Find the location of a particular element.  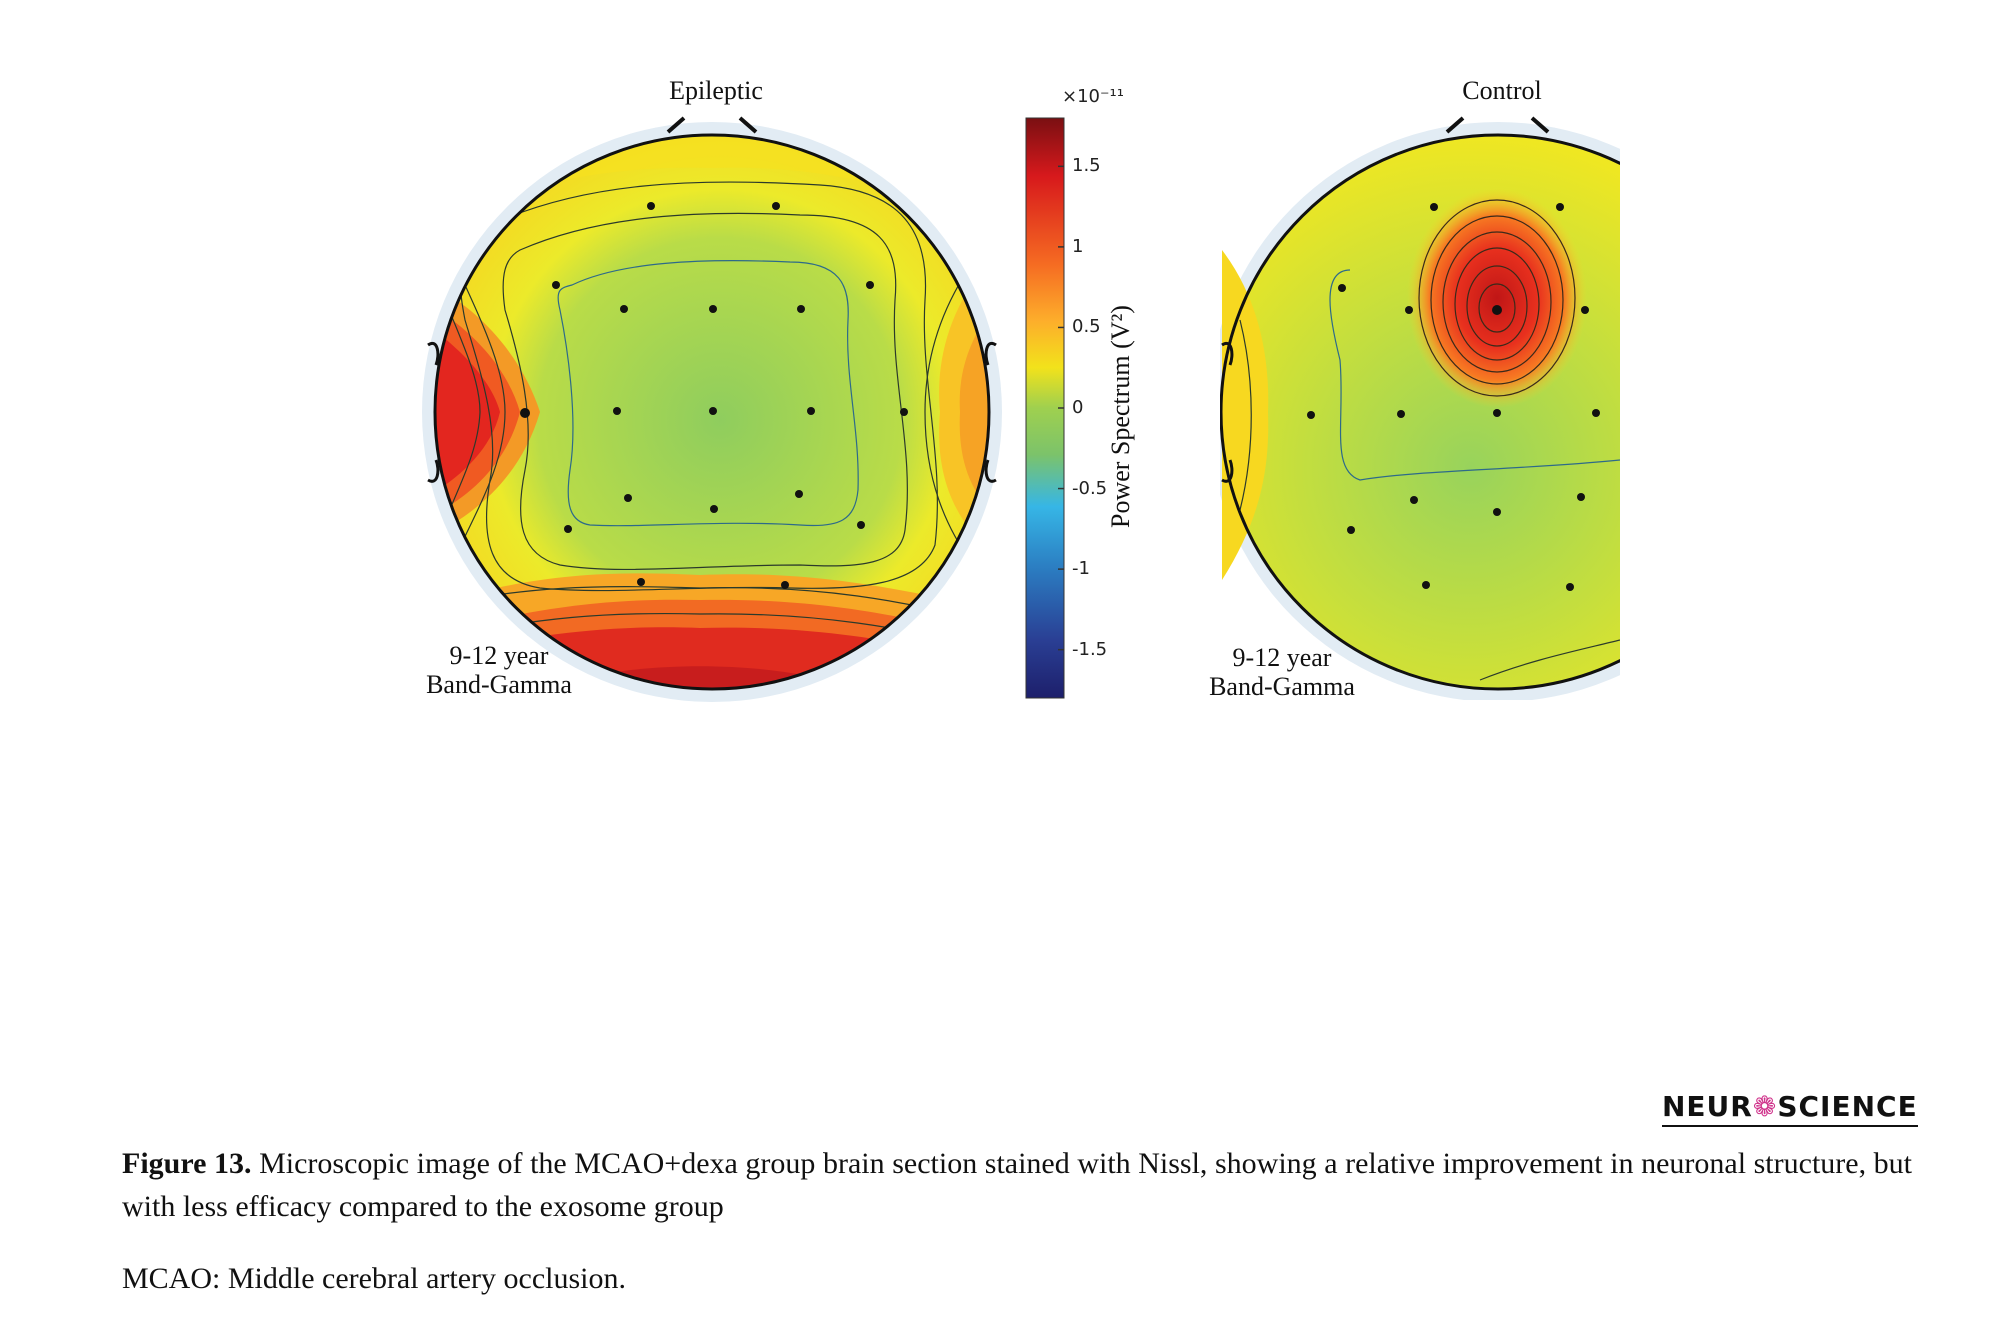

colorbar-tick-label: 1.5 is located at coordinates (1086, 166).